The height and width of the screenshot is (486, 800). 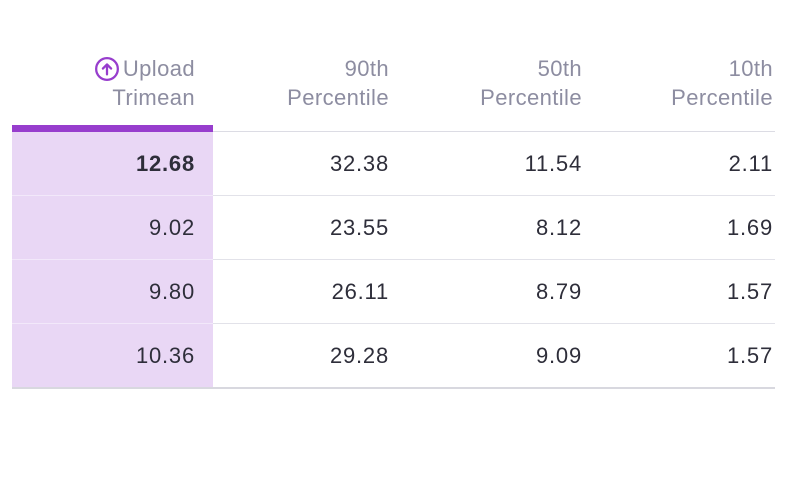 What do you see at coordinates (112, 228) in the screenshot?
I see `cell-upload-trimean: 9.02` at bounding box center [112, 228].